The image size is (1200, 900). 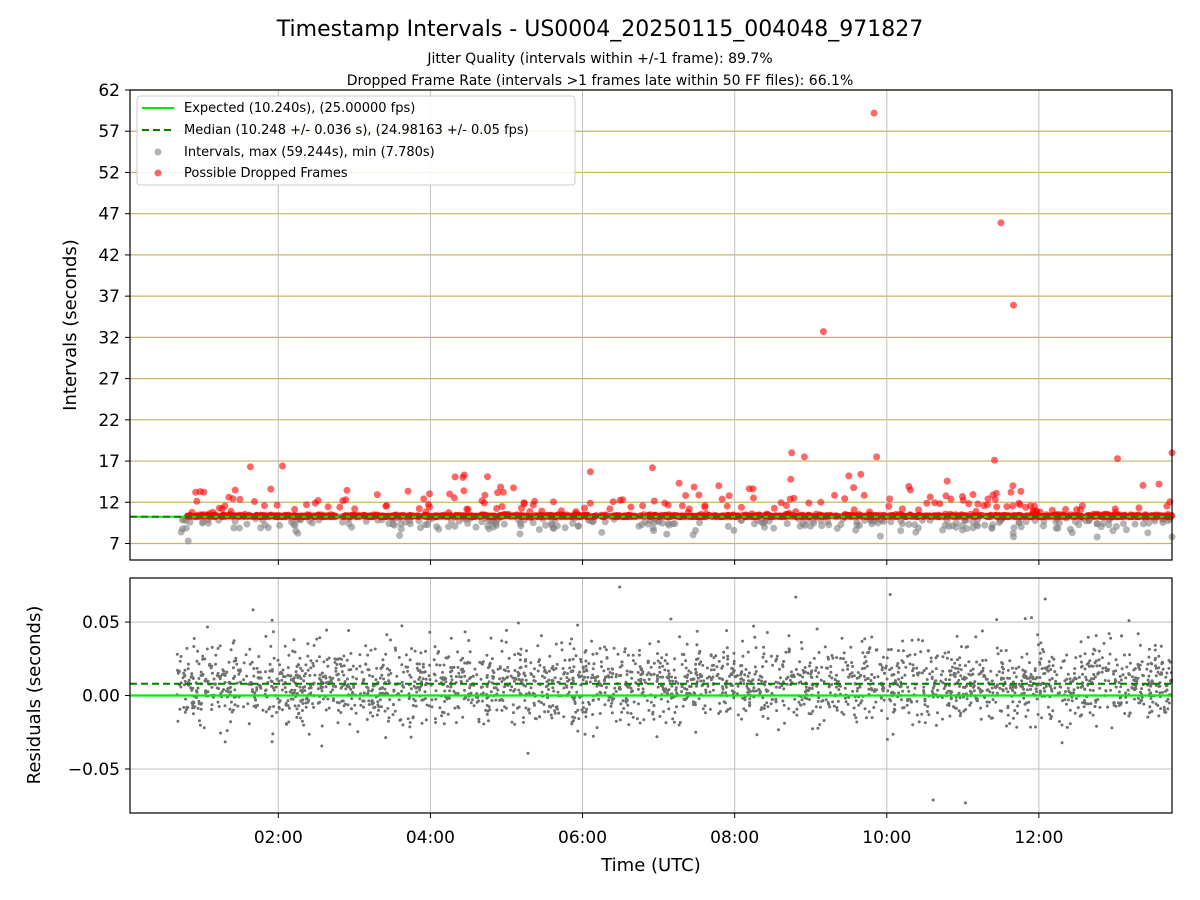 What do you see at coordinates (792, 453) in the screenshot?
I see `dropped-outlier-point` at bounding box center [792, 453].